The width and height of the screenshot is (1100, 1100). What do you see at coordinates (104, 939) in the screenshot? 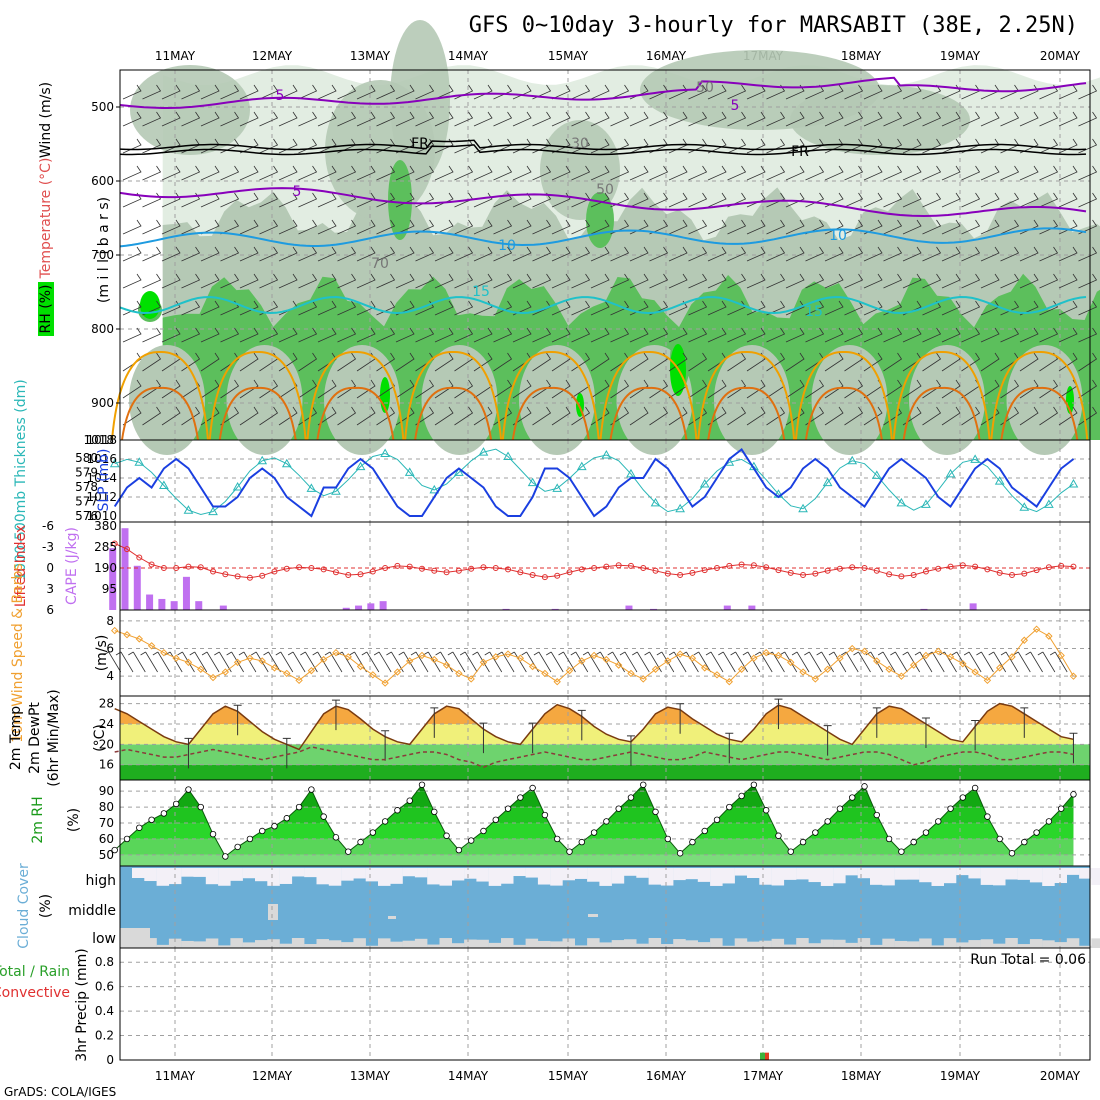
I see `cloud-level-low: low` at bounding box center [104, 939].